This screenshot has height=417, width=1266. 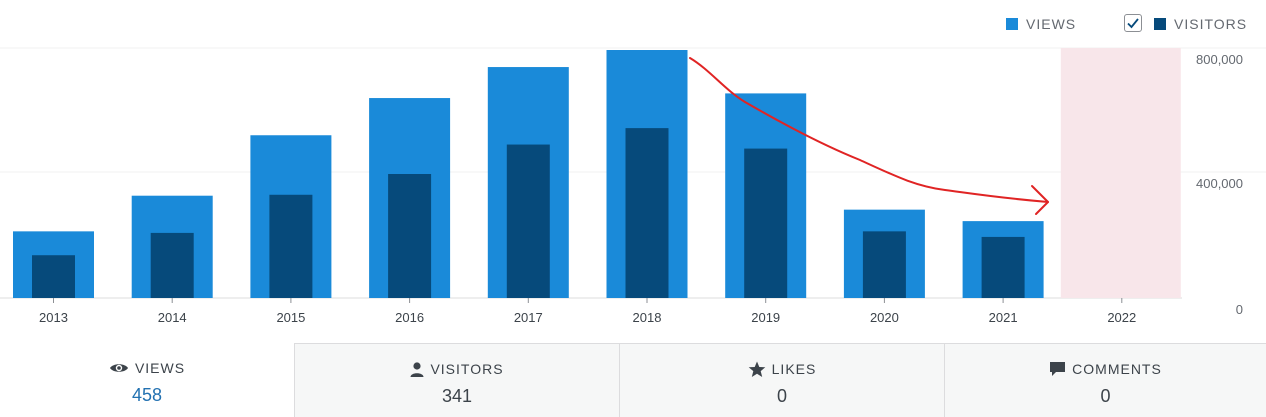 What do you see at coordinates (869, 130) in the screenshot?
I see `trend-arrow-line` at bounding box center [869, 130].